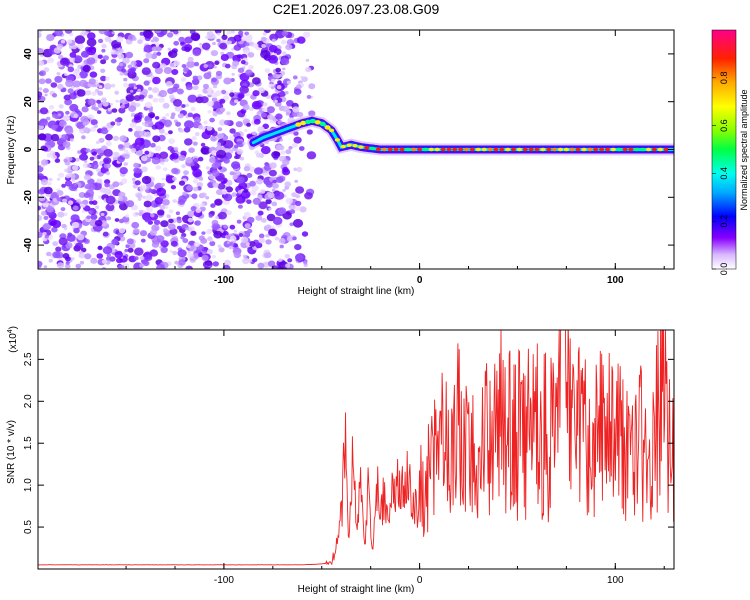  What do you see at coordinates (13, 343) in the screenshot?
I see `snr-scale-prefix: (x10` at bounding box center [13, 343].